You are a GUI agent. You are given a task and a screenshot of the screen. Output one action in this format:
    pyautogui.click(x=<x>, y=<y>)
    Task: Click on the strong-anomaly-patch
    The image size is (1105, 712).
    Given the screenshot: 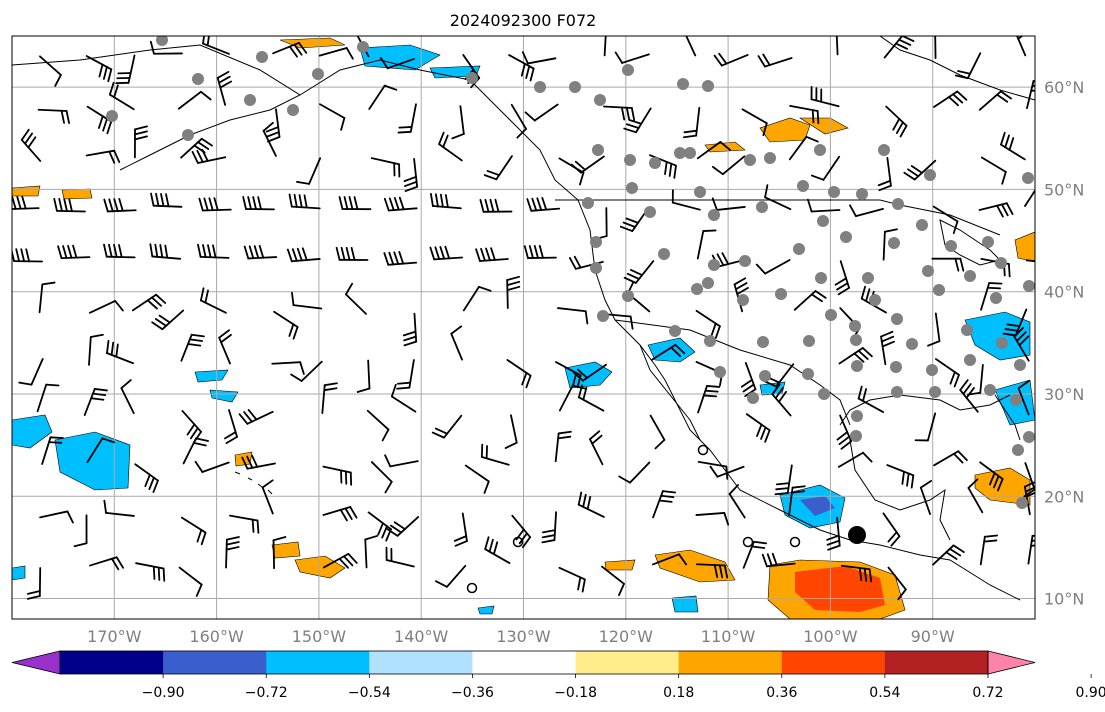 What is the action you would take?
    pyautogui.click(x=840, y=589)
    